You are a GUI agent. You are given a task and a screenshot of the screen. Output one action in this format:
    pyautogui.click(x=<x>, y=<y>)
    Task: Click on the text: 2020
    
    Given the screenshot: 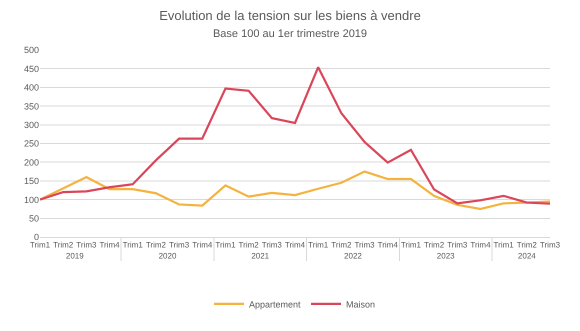 What is the action you would take?
    pyautogui.click(x=167, y=256)
    